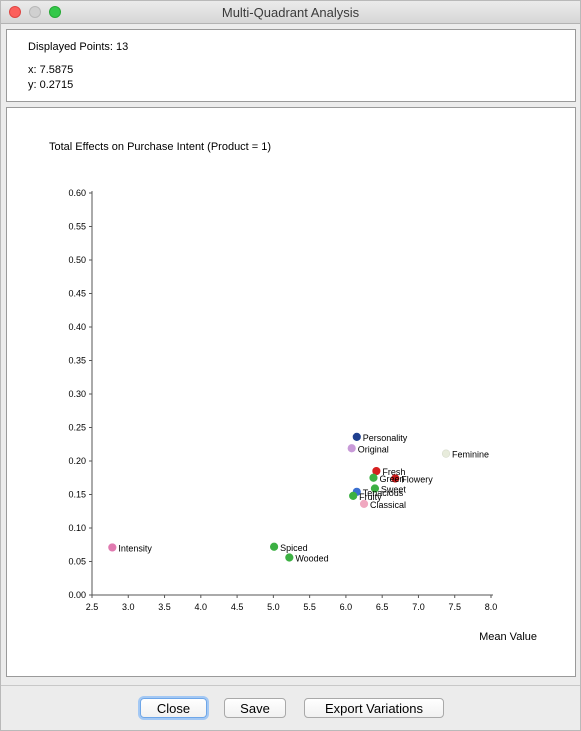 The width and height of the screenshot is (581, 731). What do you see at coordinates (353, 495) in the screenshot?
I see `data-point-fruity` at bounding box center [353, 495].